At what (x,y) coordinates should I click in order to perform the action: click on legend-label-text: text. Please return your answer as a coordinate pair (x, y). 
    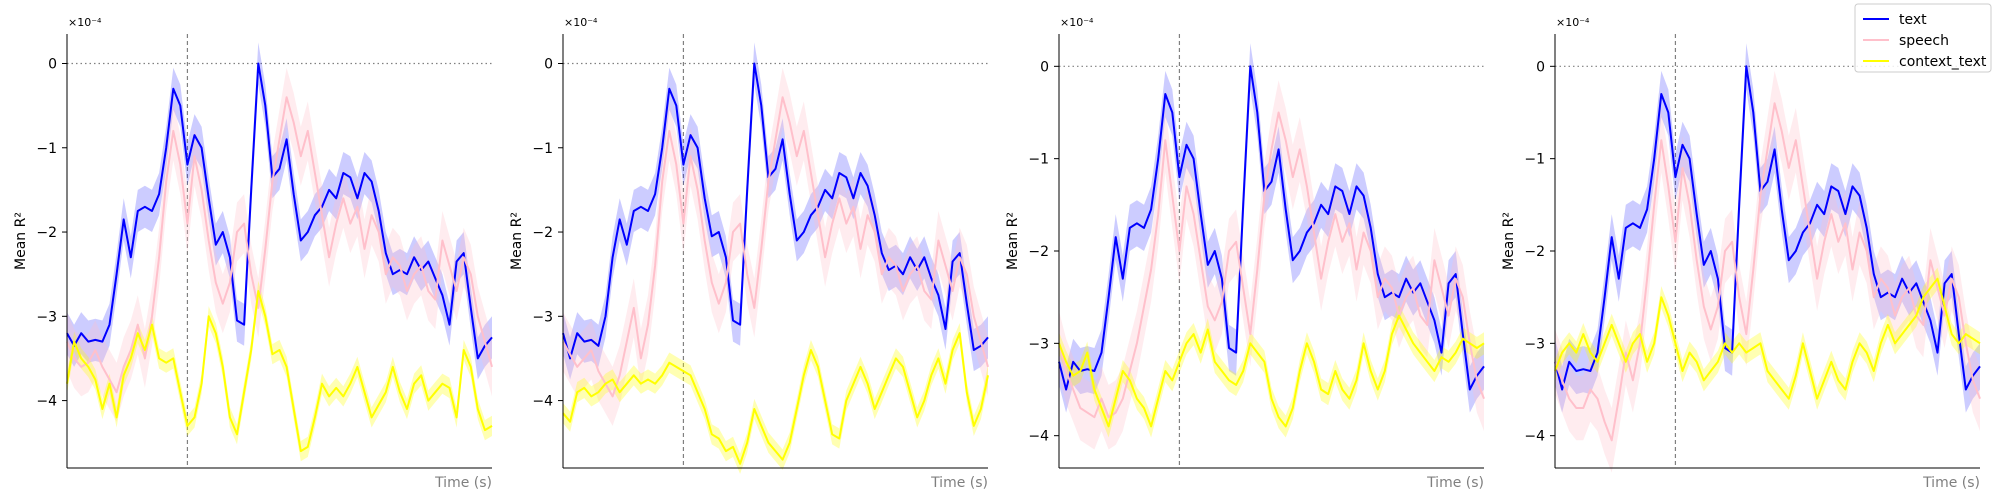
    Looking at the image, I should click on (1913, 20).